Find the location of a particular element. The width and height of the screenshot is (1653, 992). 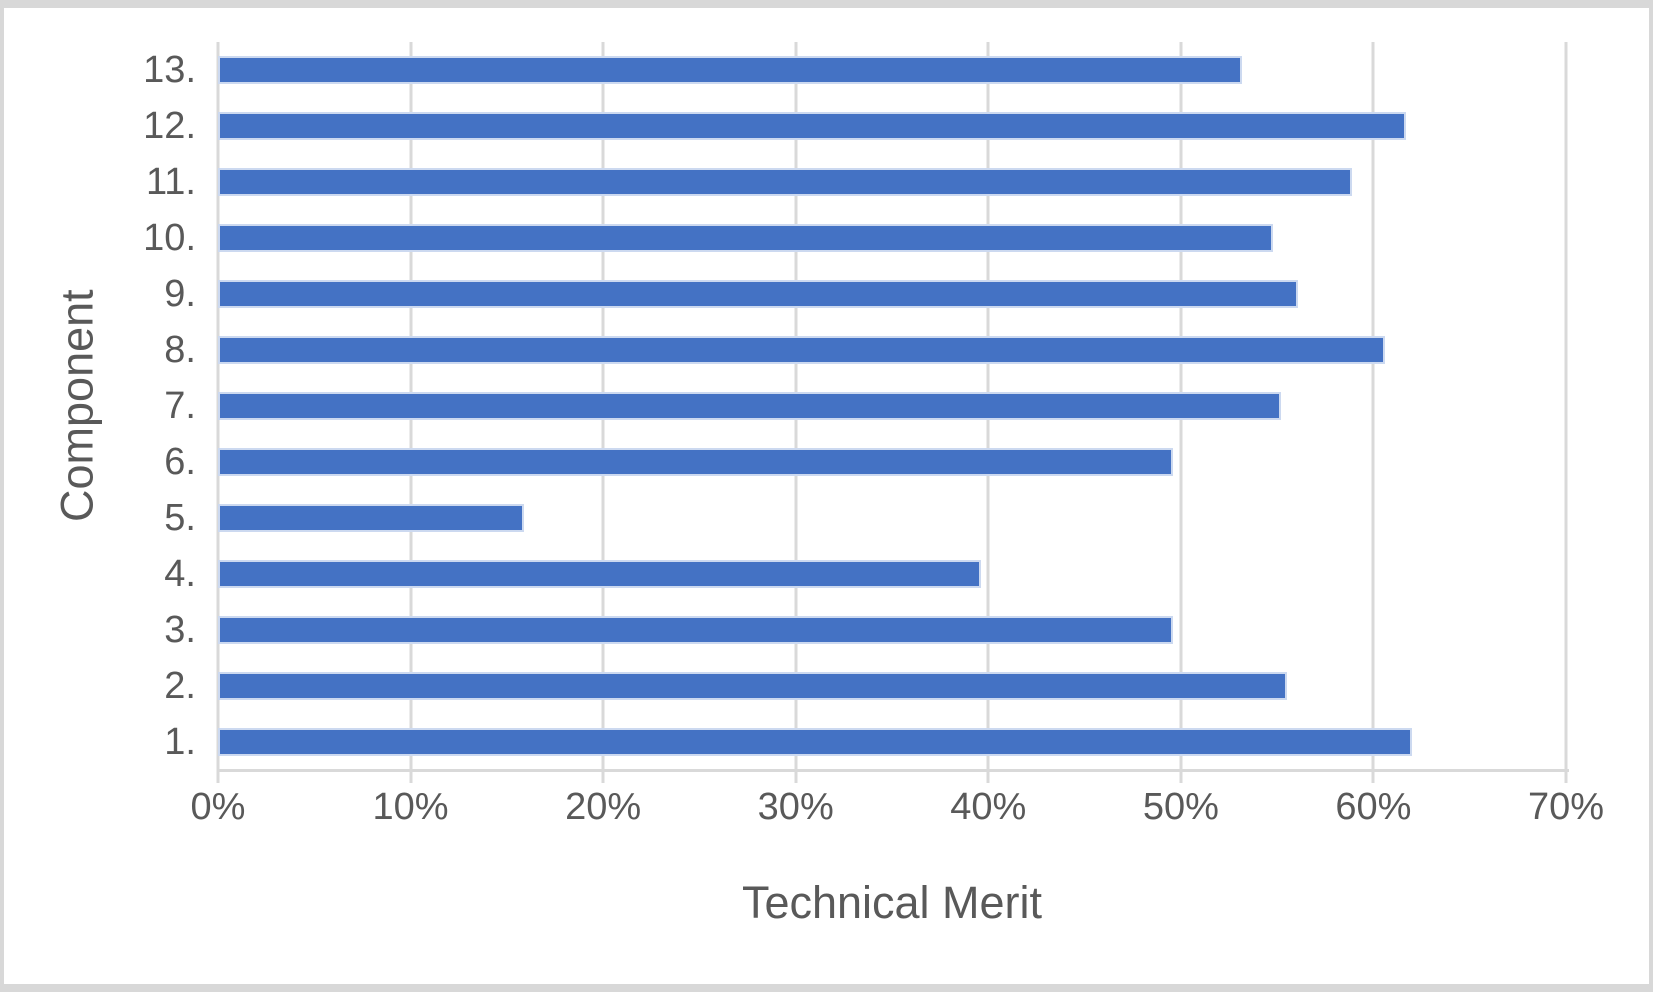

category-label: 7. is located at coordinates (180, 406).